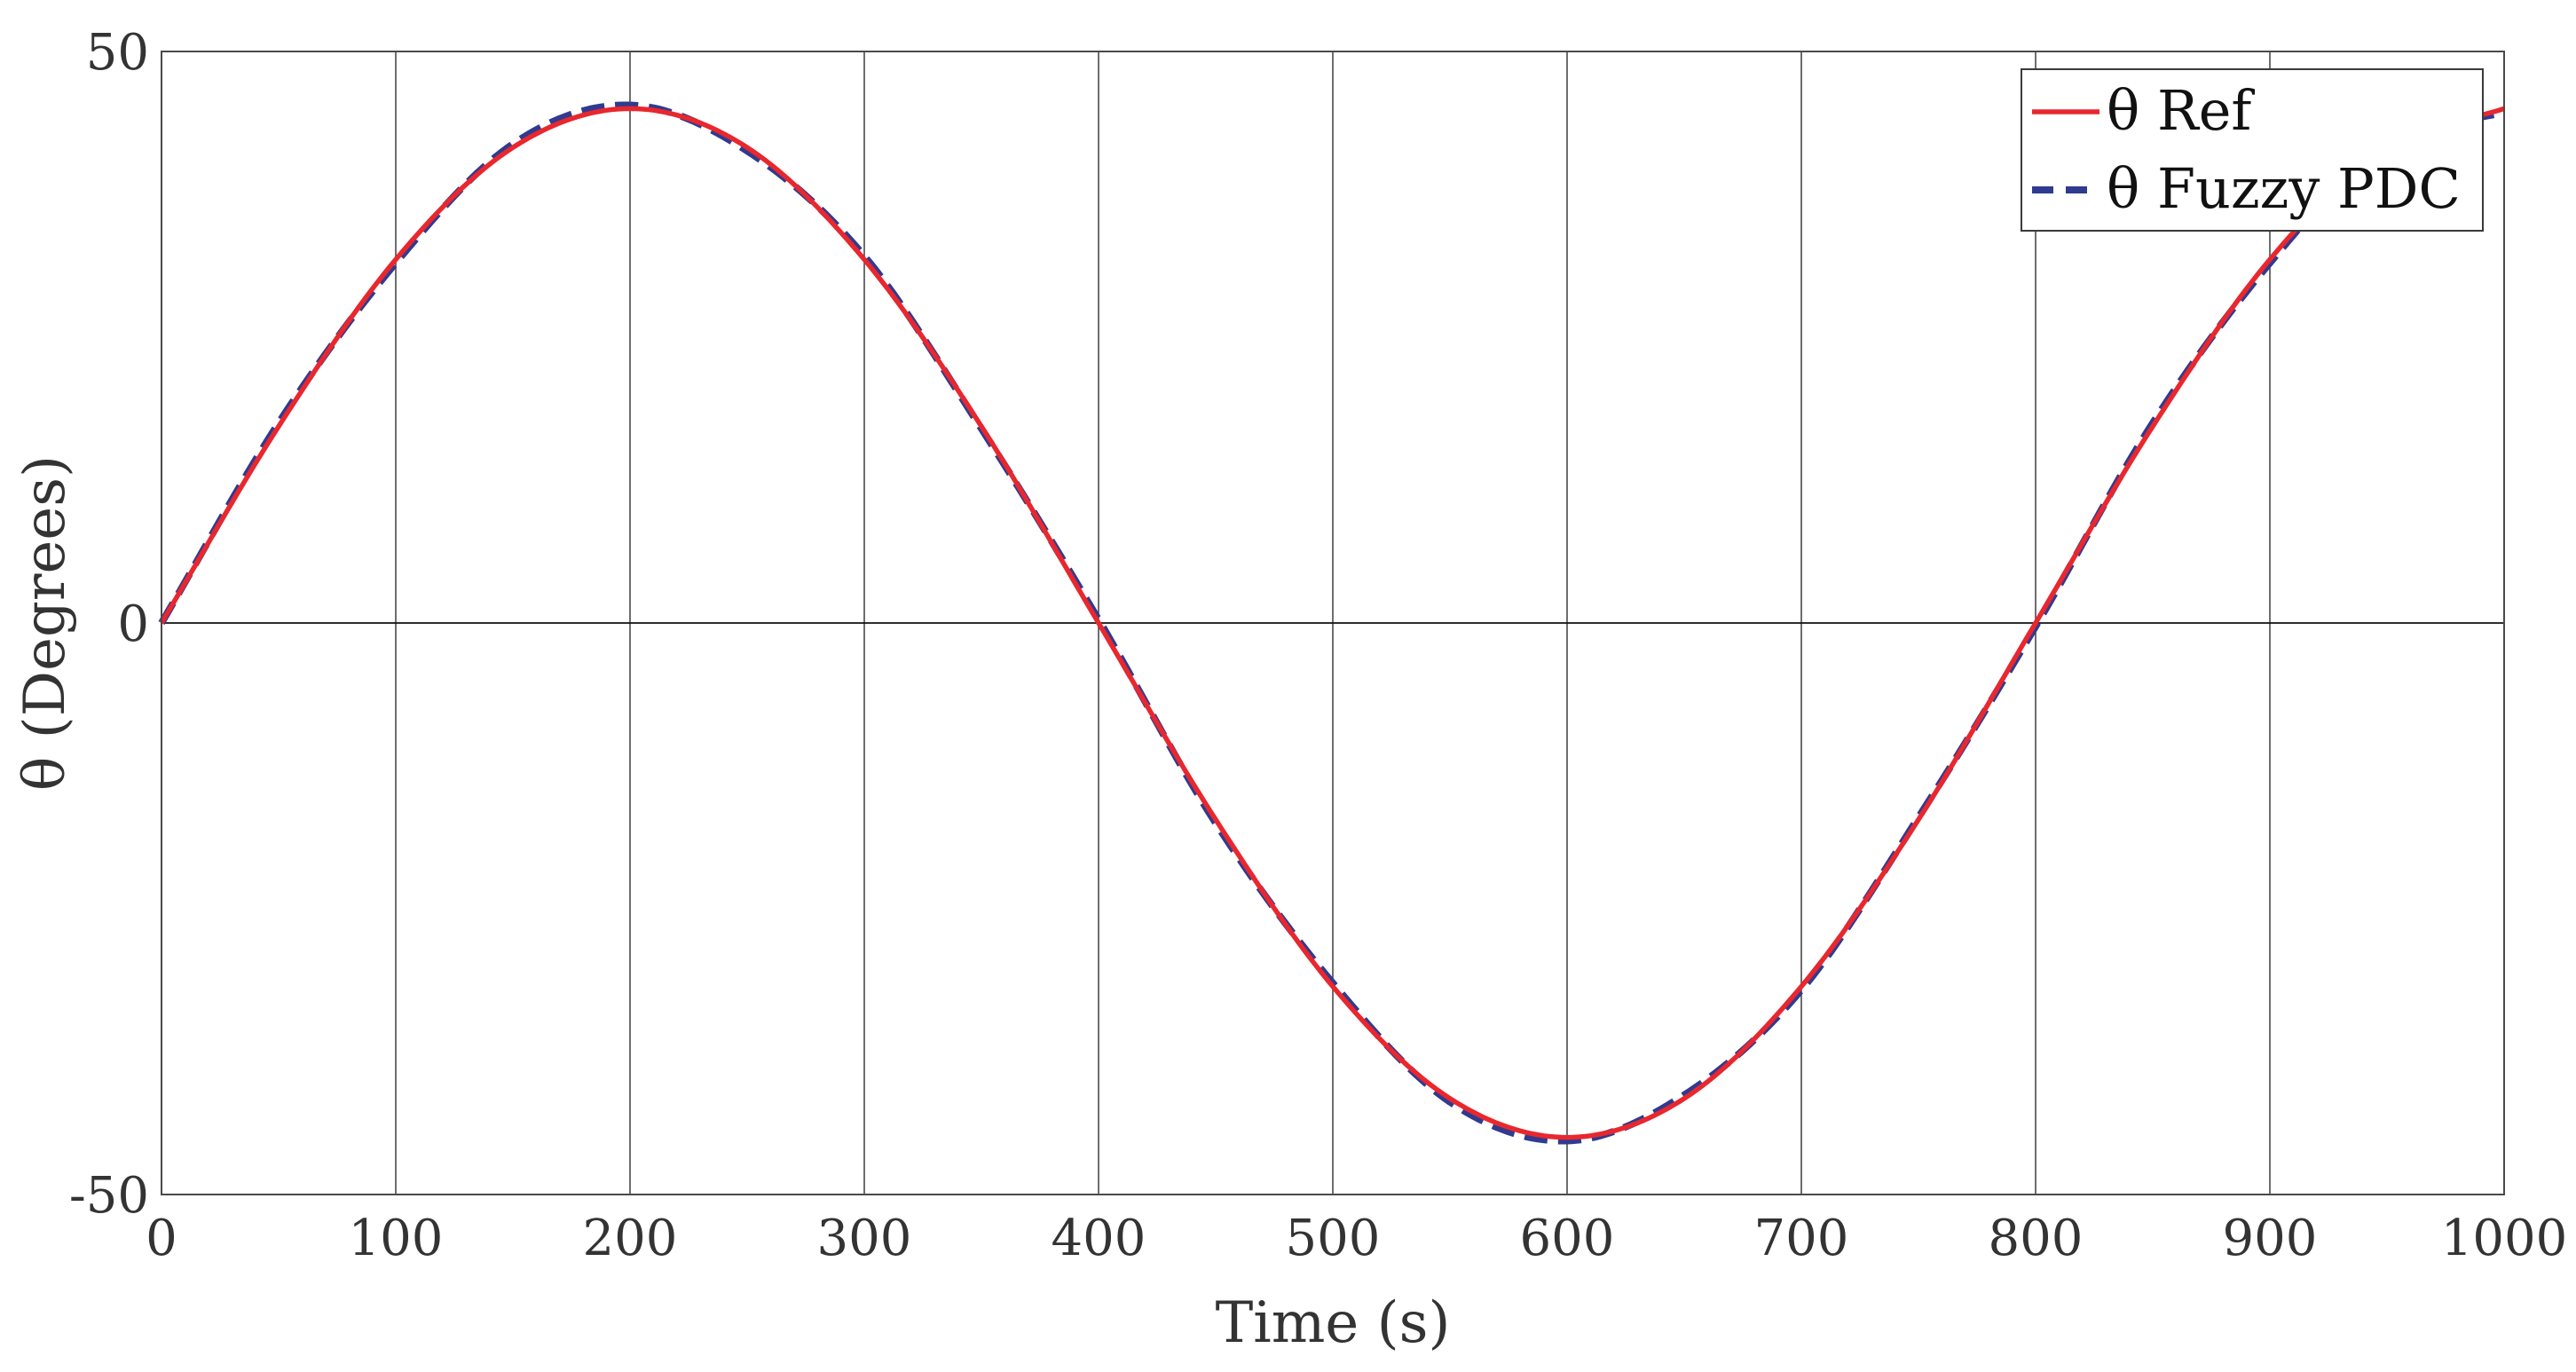 This screenshot has width=2576, height=1372. What do you see at coordinates (2036, 1238) in the screenshot?
I see `x-tick-label: 800` at bounding box center [2036, 1238].